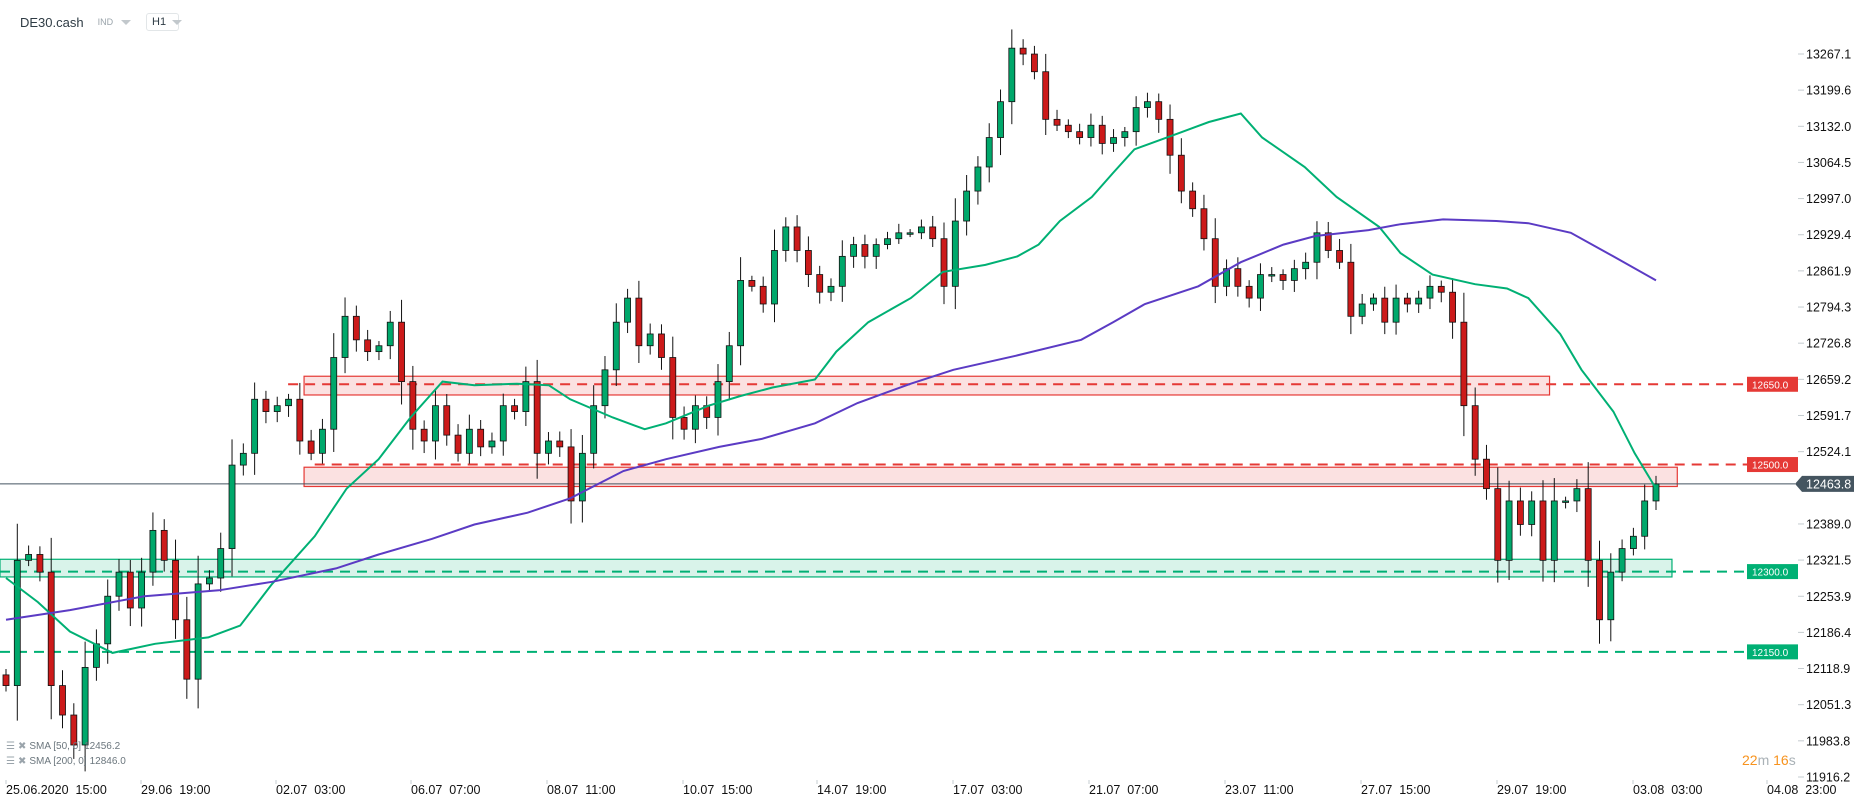  What do you see at coordinates (1828, 199) in the screenshot?
I see `y-tick-label: 12997.0` at bounding box center [1828, 199].